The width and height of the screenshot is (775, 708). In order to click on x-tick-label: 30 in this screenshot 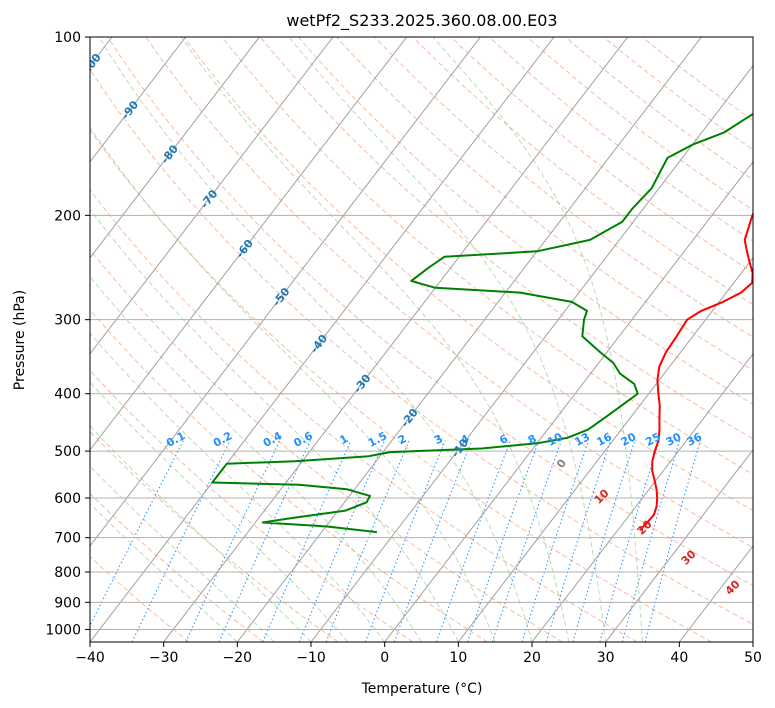, I will do `click(606, 658)`.